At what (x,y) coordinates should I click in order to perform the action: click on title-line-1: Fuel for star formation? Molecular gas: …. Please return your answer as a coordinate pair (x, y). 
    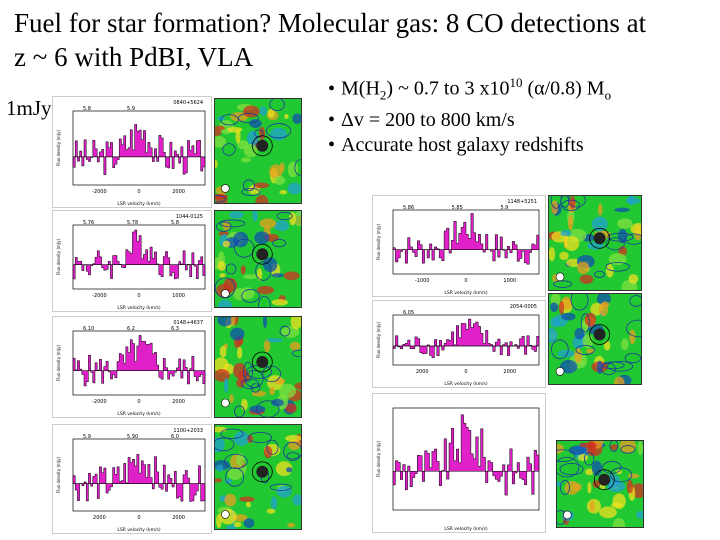
    Looking at the image, I should click on (330, 23).